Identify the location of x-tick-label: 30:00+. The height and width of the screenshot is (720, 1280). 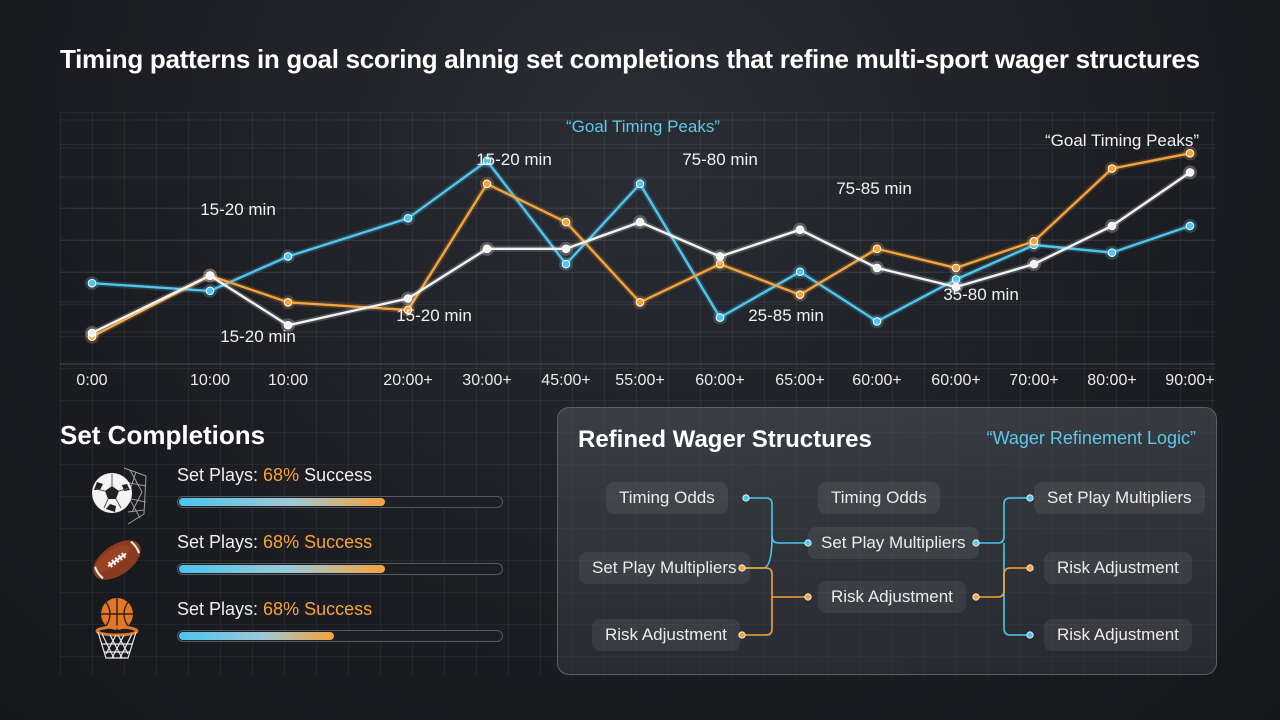
(486, 380).